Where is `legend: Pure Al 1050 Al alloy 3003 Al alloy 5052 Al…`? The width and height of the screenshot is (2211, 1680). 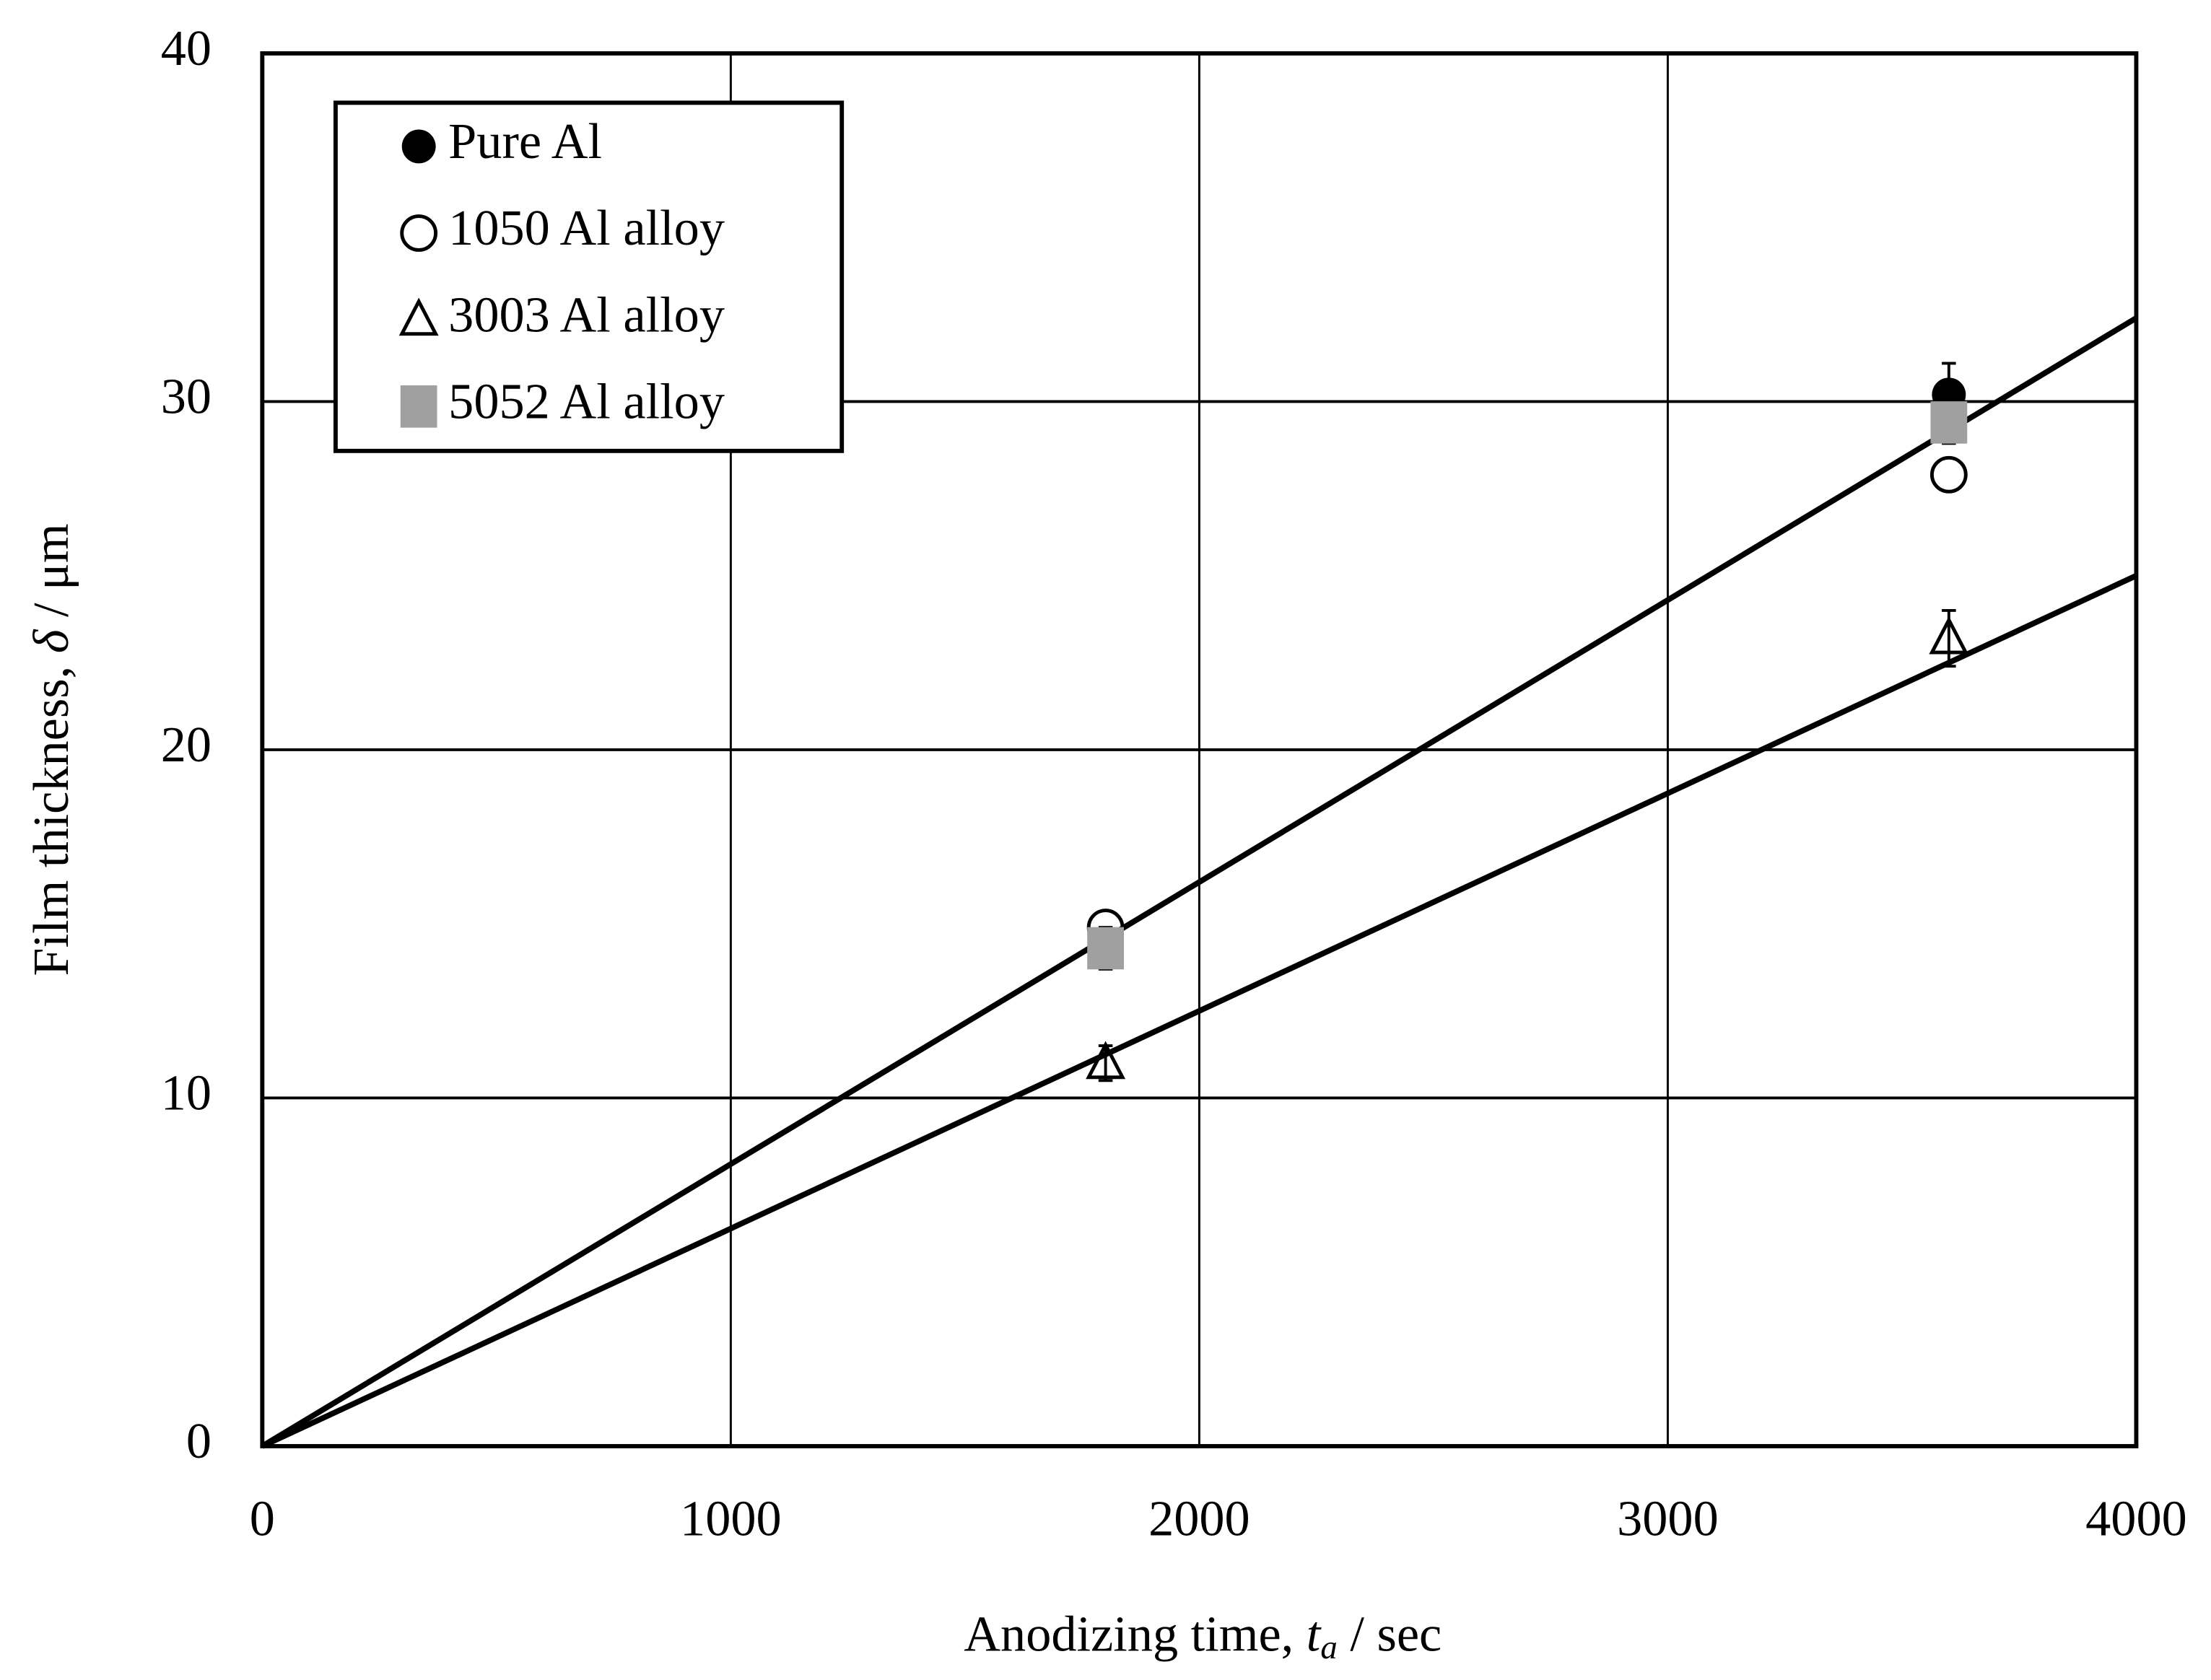 legend: Pure Al 1050 Al alloy 3003 Al alloy 5052 Al… is located at coordinates (589, 276).